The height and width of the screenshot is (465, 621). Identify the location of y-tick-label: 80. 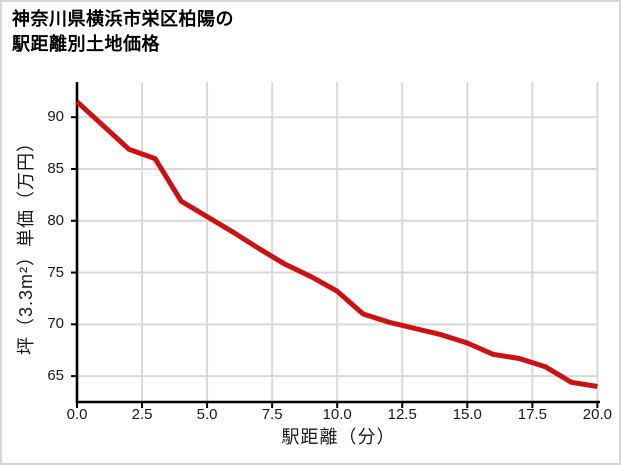
(55, 220).